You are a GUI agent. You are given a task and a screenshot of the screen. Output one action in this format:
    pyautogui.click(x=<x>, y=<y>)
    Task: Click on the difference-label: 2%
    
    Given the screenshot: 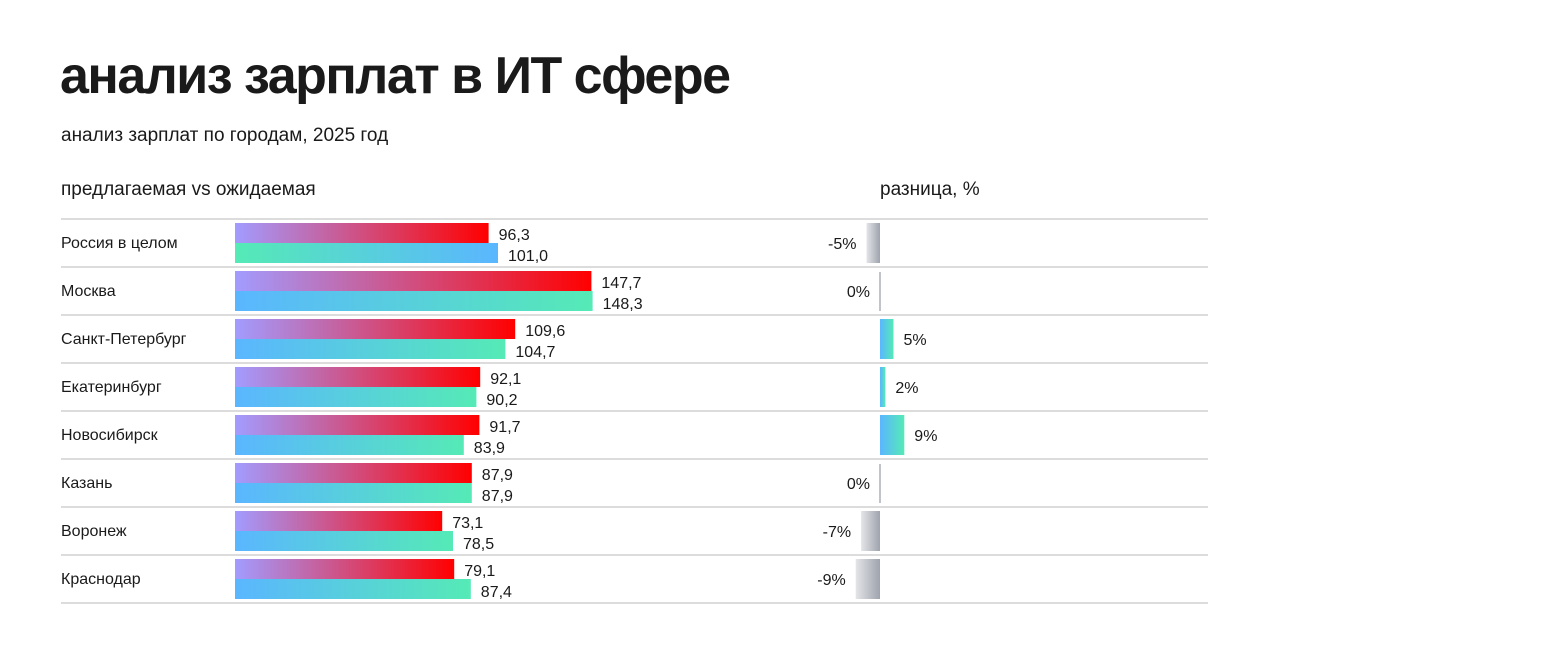 What is the action you would take?
    pyautogui.click(x=906, y=388)
    